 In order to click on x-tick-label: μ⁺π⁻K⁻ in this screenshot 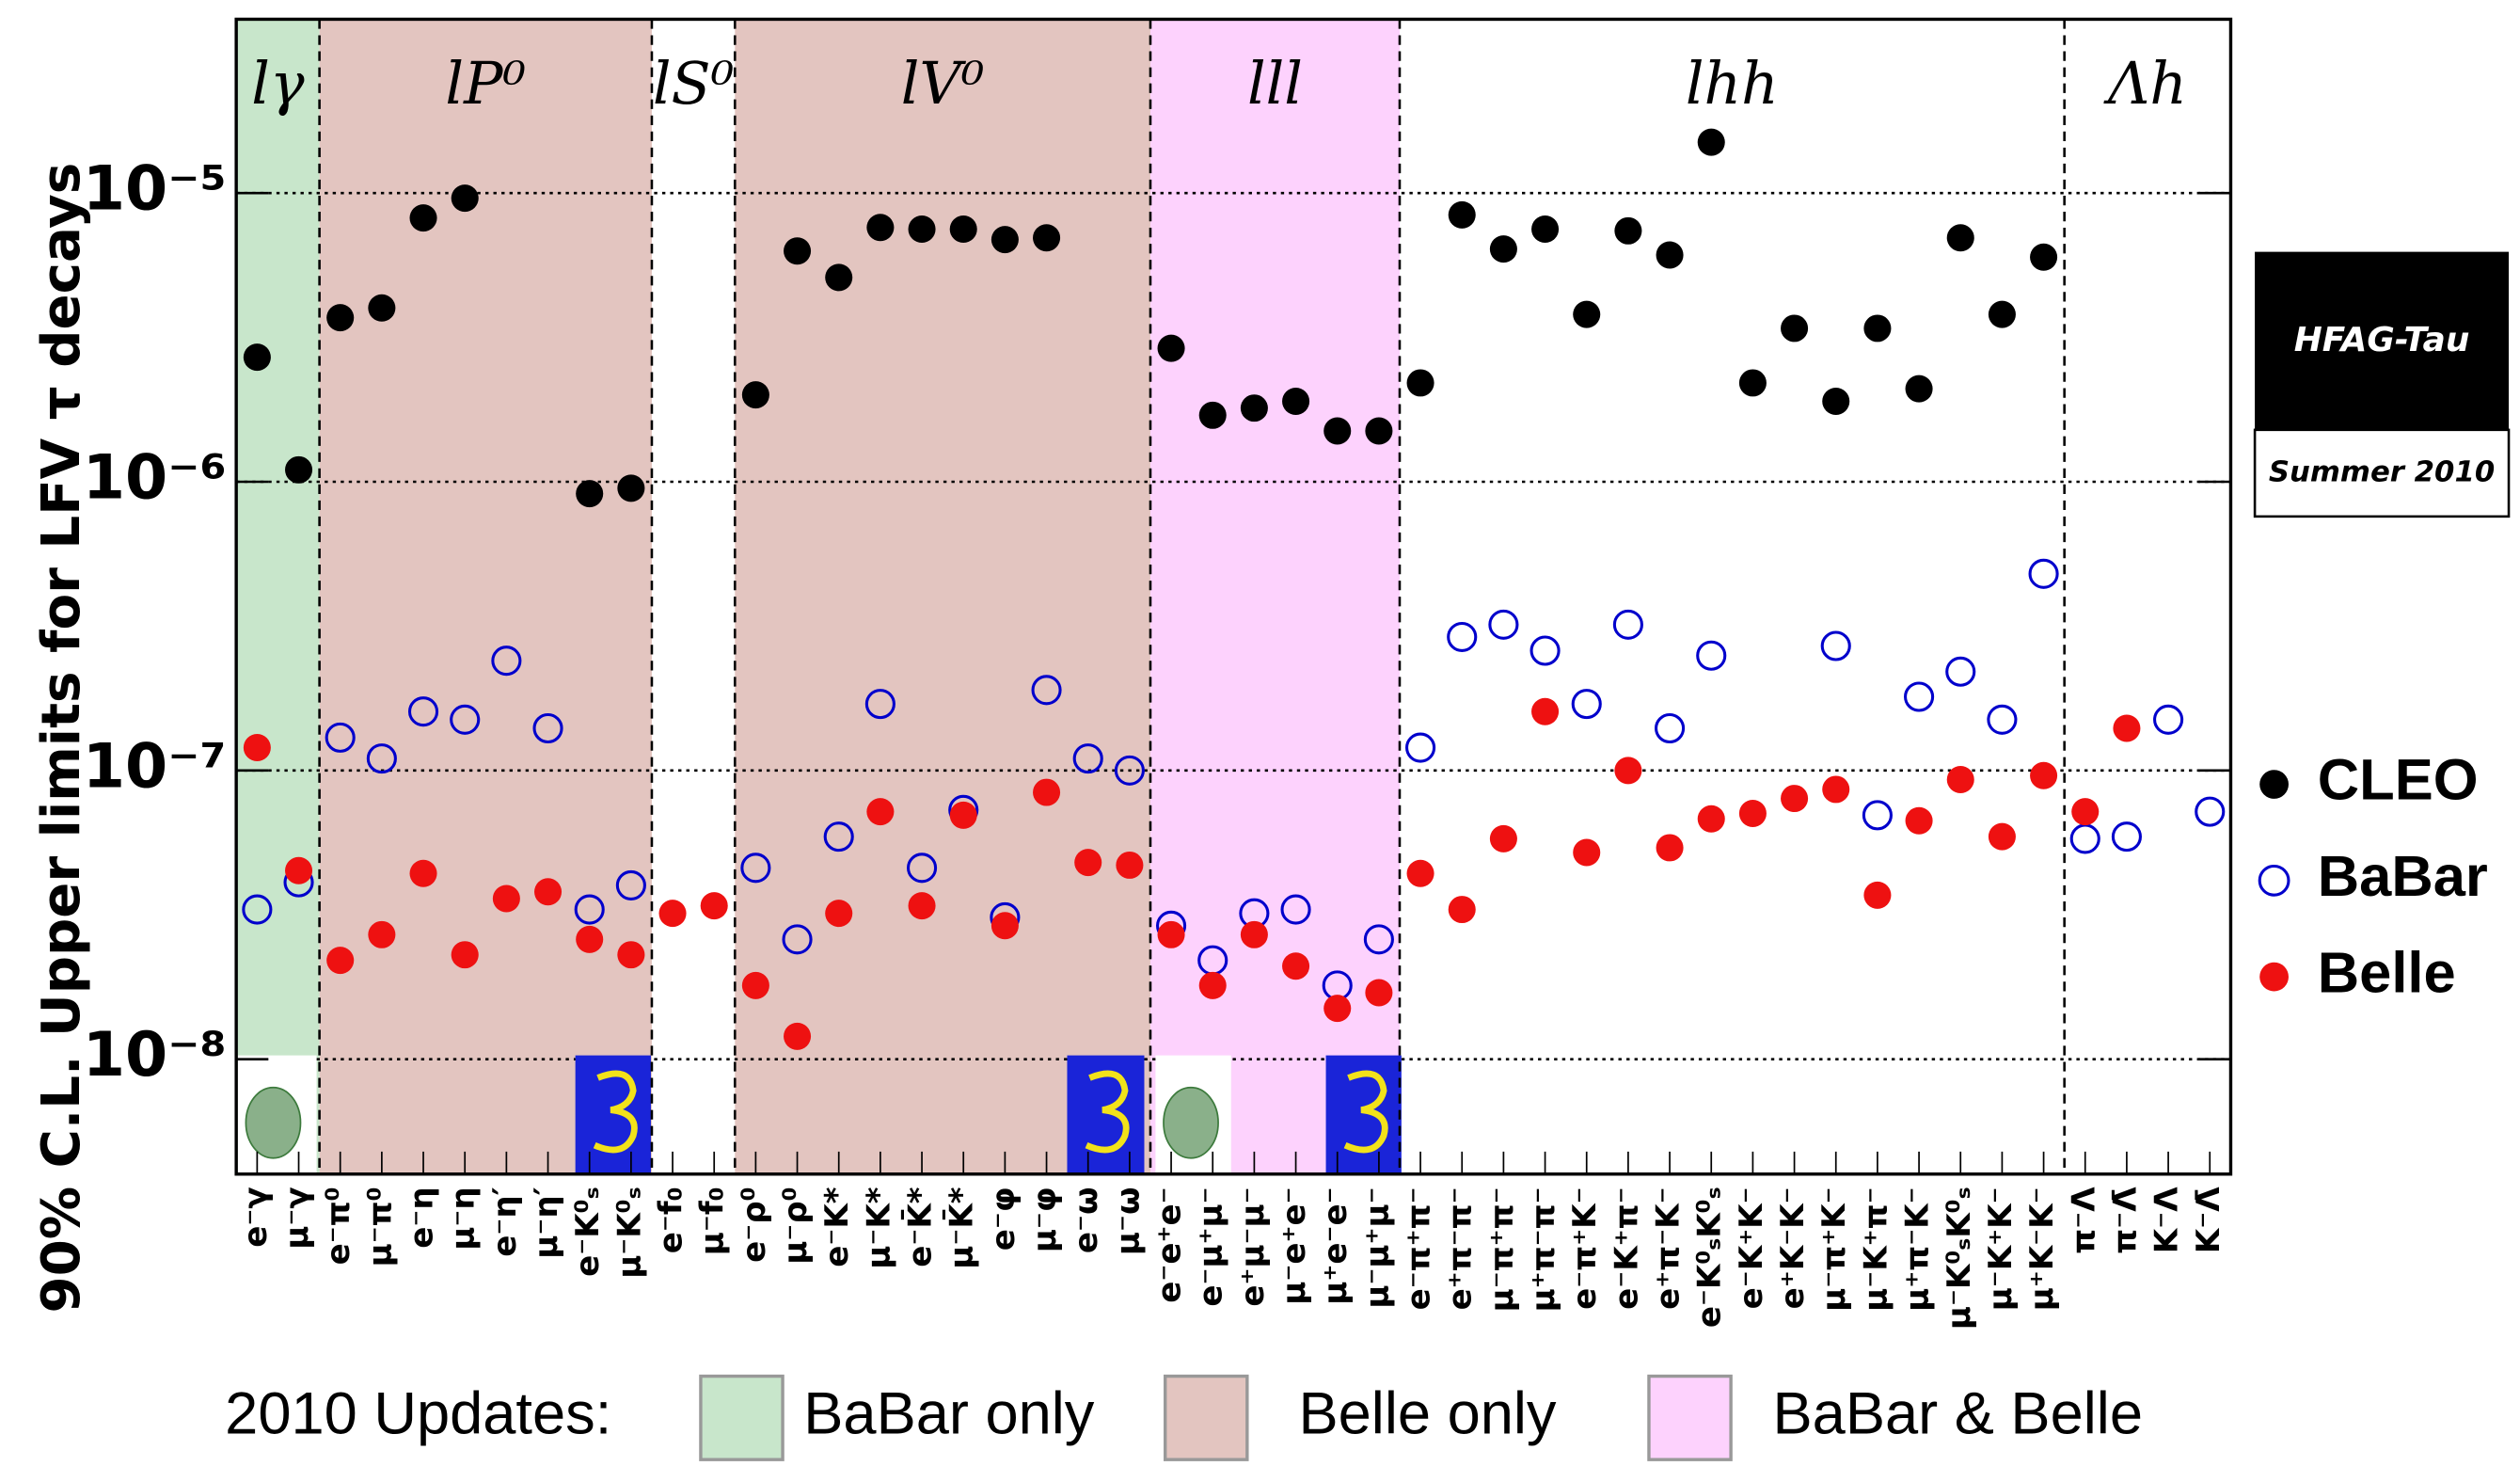, I will do `click(1918, 1249)`.